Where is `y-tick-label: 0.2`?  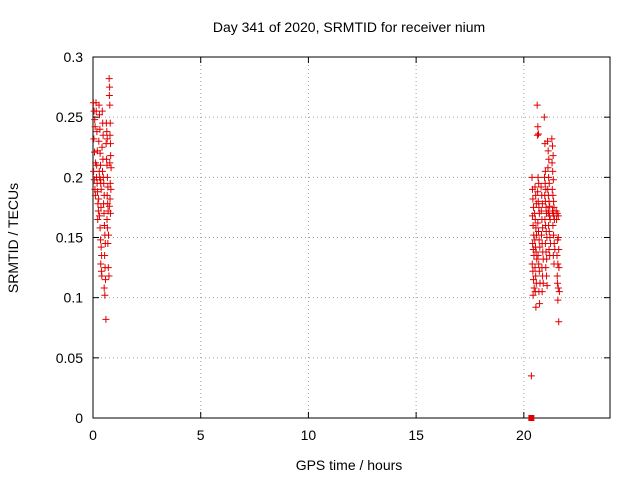
y-tick-label: 0.2 is located at coordinates (74, 177).